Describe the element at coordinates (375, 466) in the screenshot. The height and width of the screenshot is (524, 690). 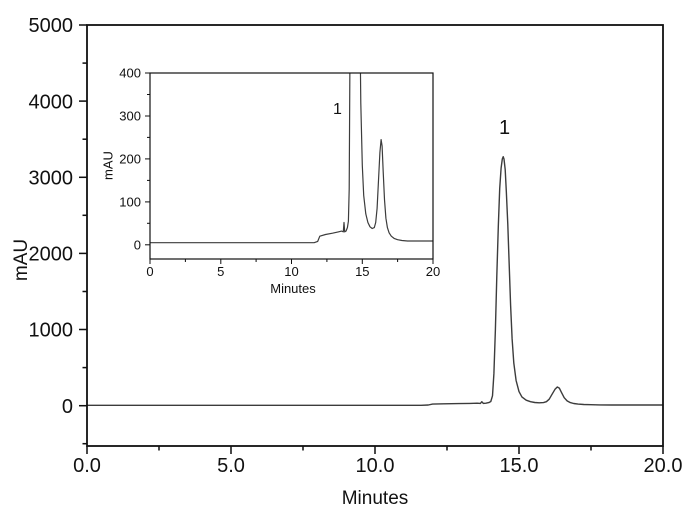
I see `main-x-tick-label: 10.0` at that location.